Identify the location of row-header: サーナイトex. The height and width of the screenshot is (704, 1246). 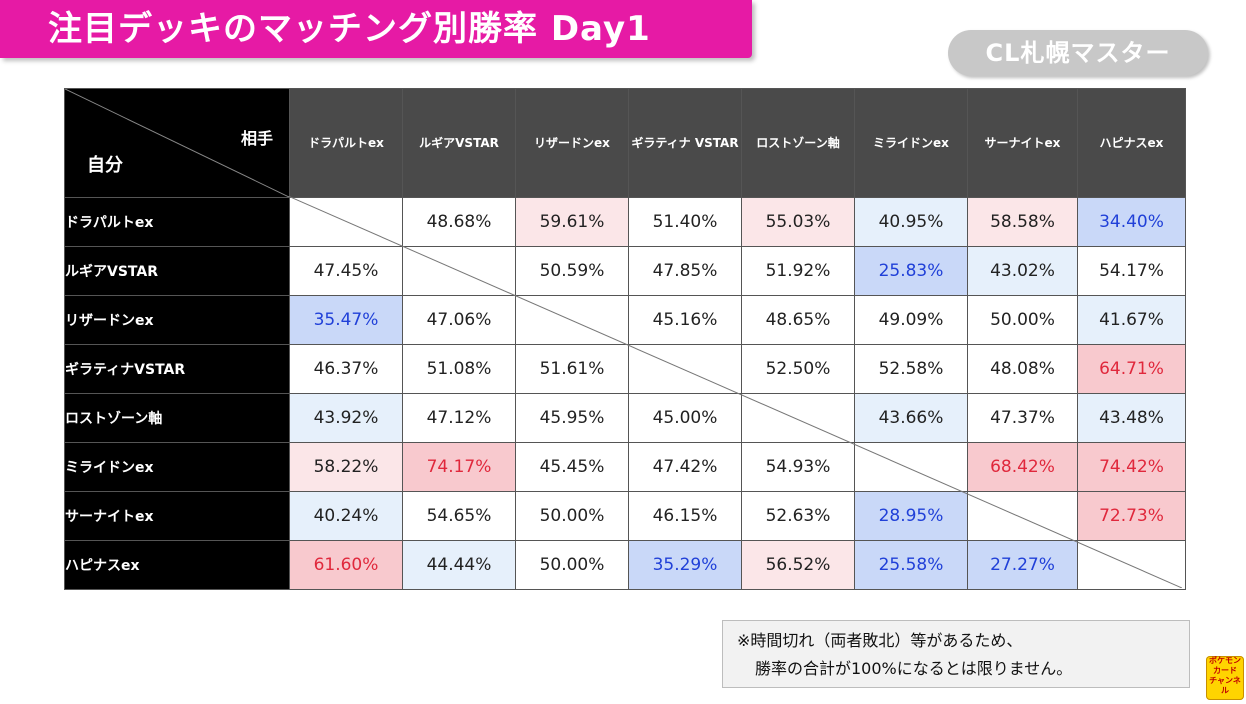
(177, 516).